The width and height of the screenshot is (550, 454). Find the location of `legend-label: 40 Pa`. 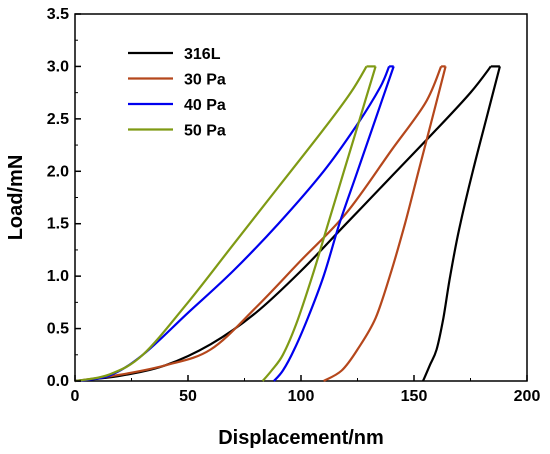

legend-label: 40 Pa is located at coordinates (205, 105).